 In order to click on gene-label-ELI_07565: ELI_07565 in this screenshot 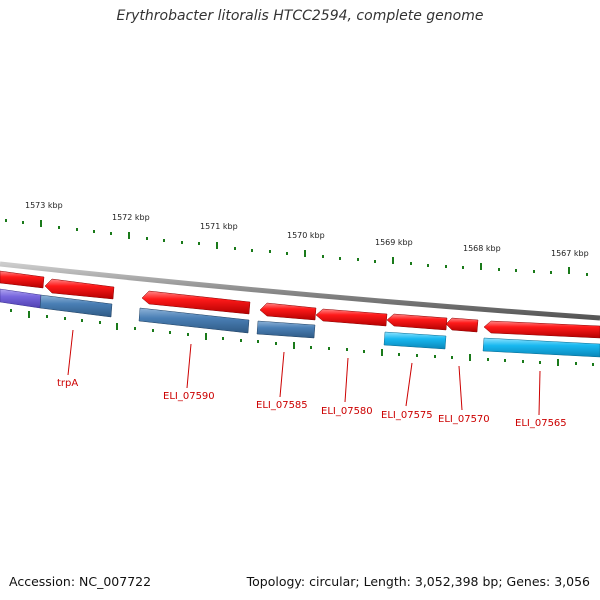, I will do `click(541, 423)`.